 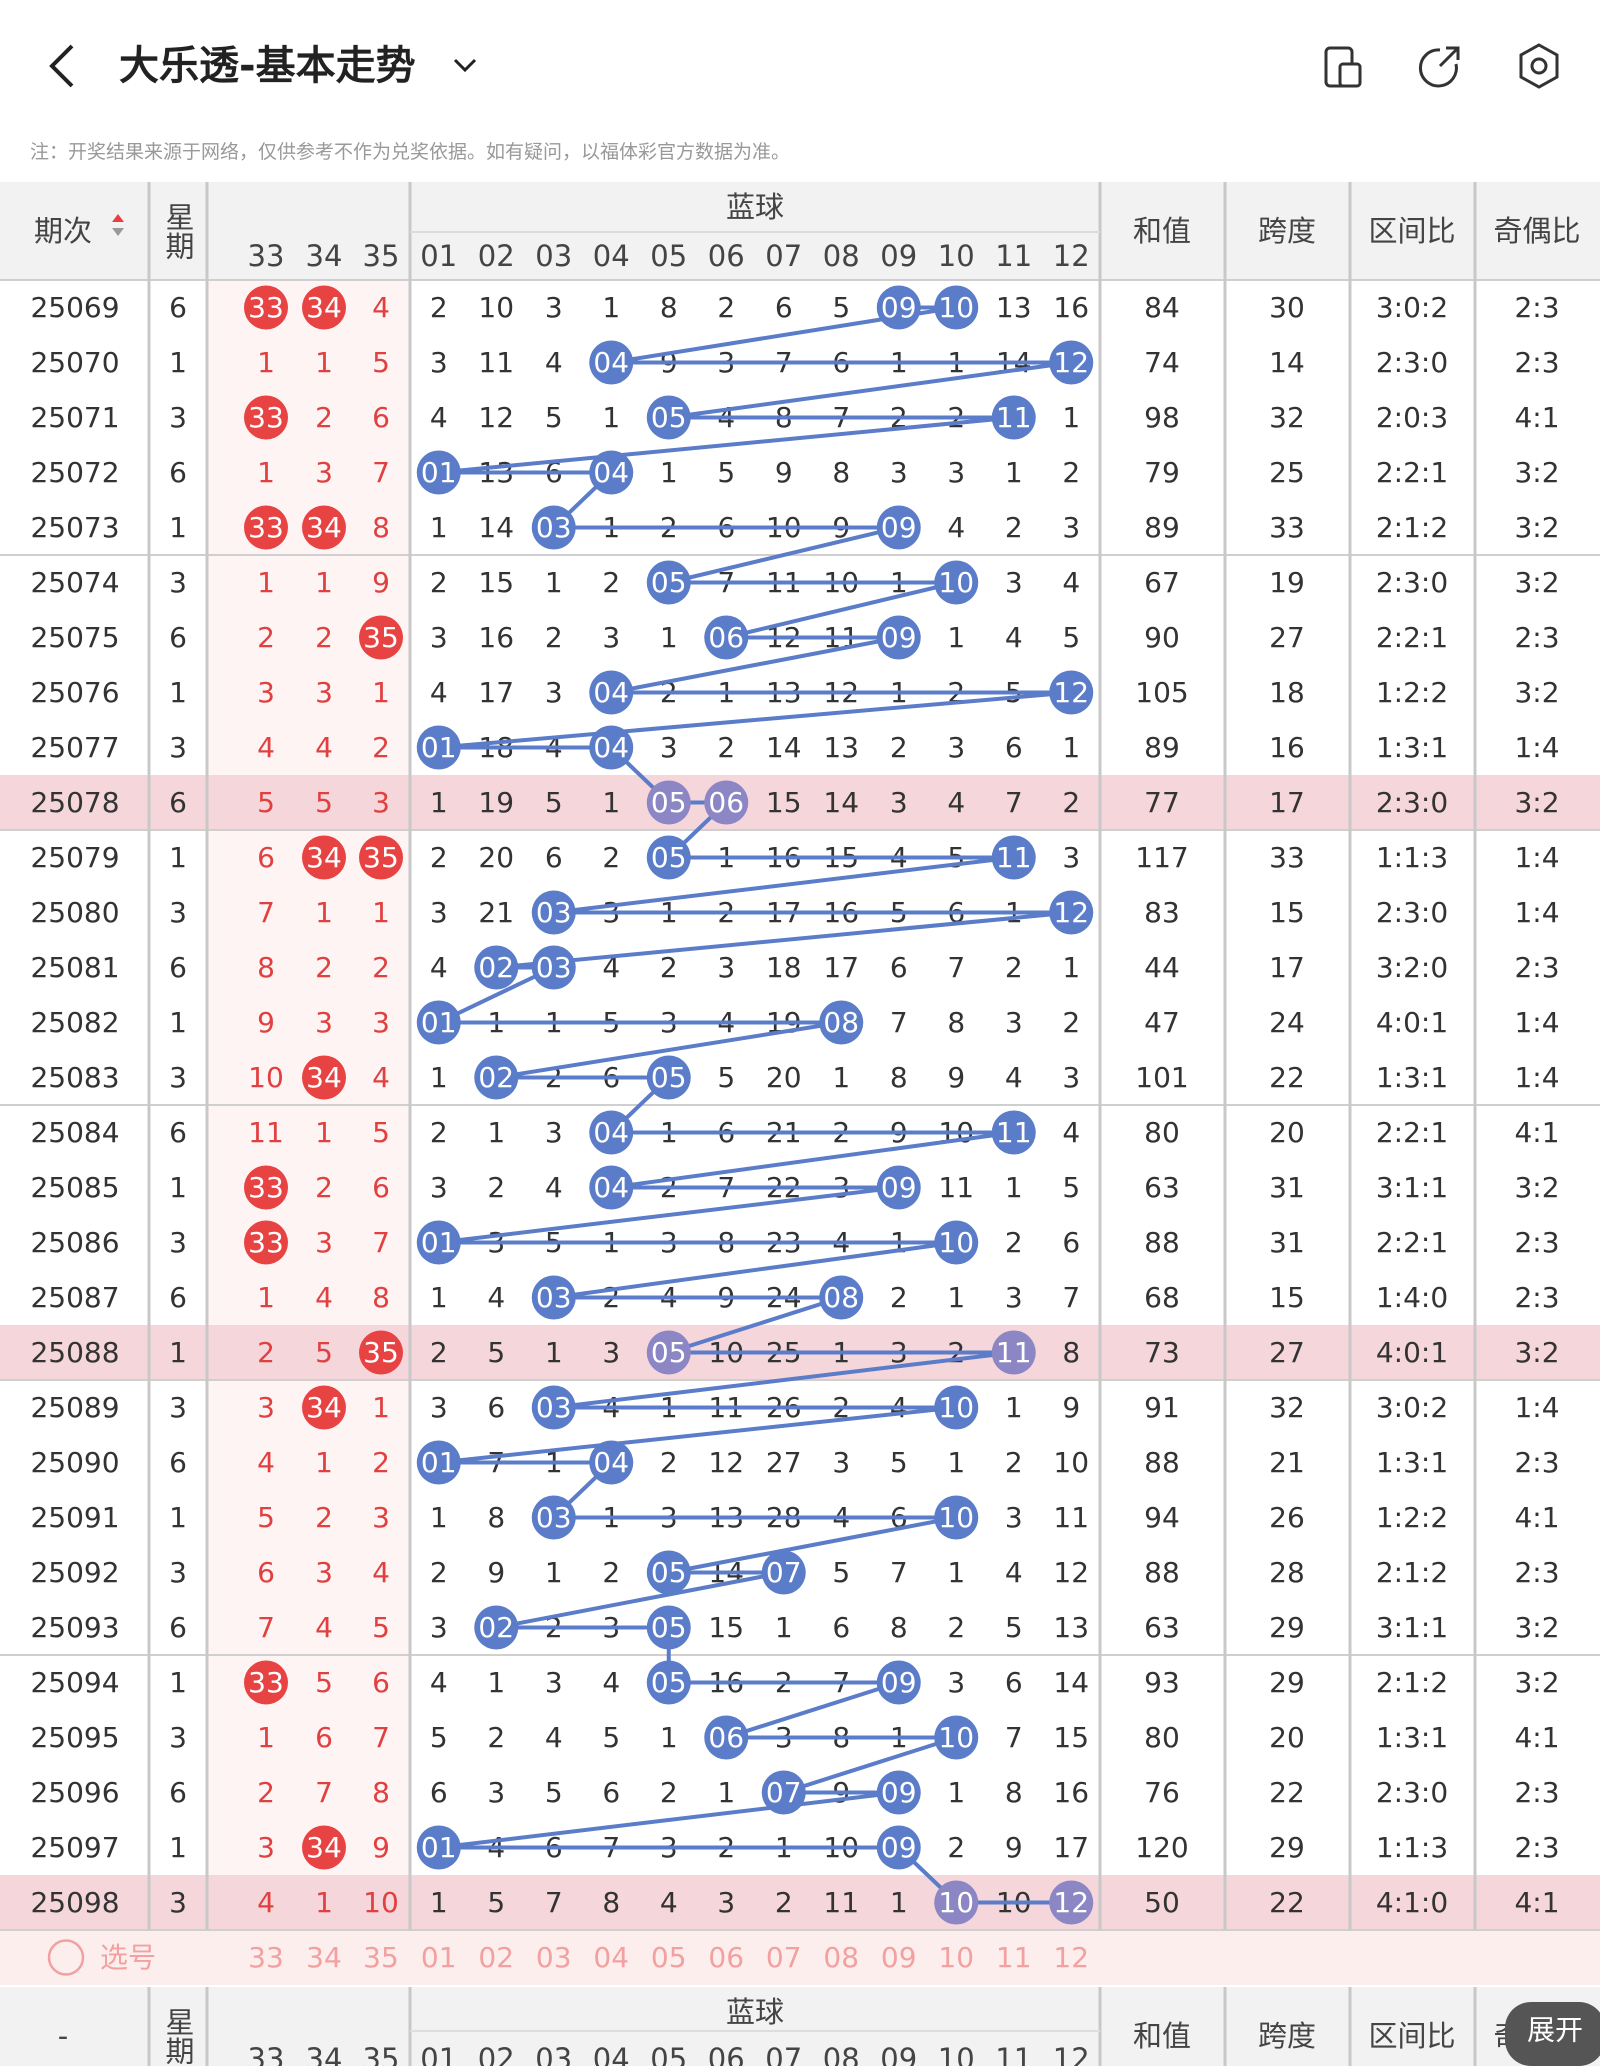 What do you see at coordinates (266, 307) in the screenshot?
I see `red-ball-number: 33` at bounding box center [266, 307].